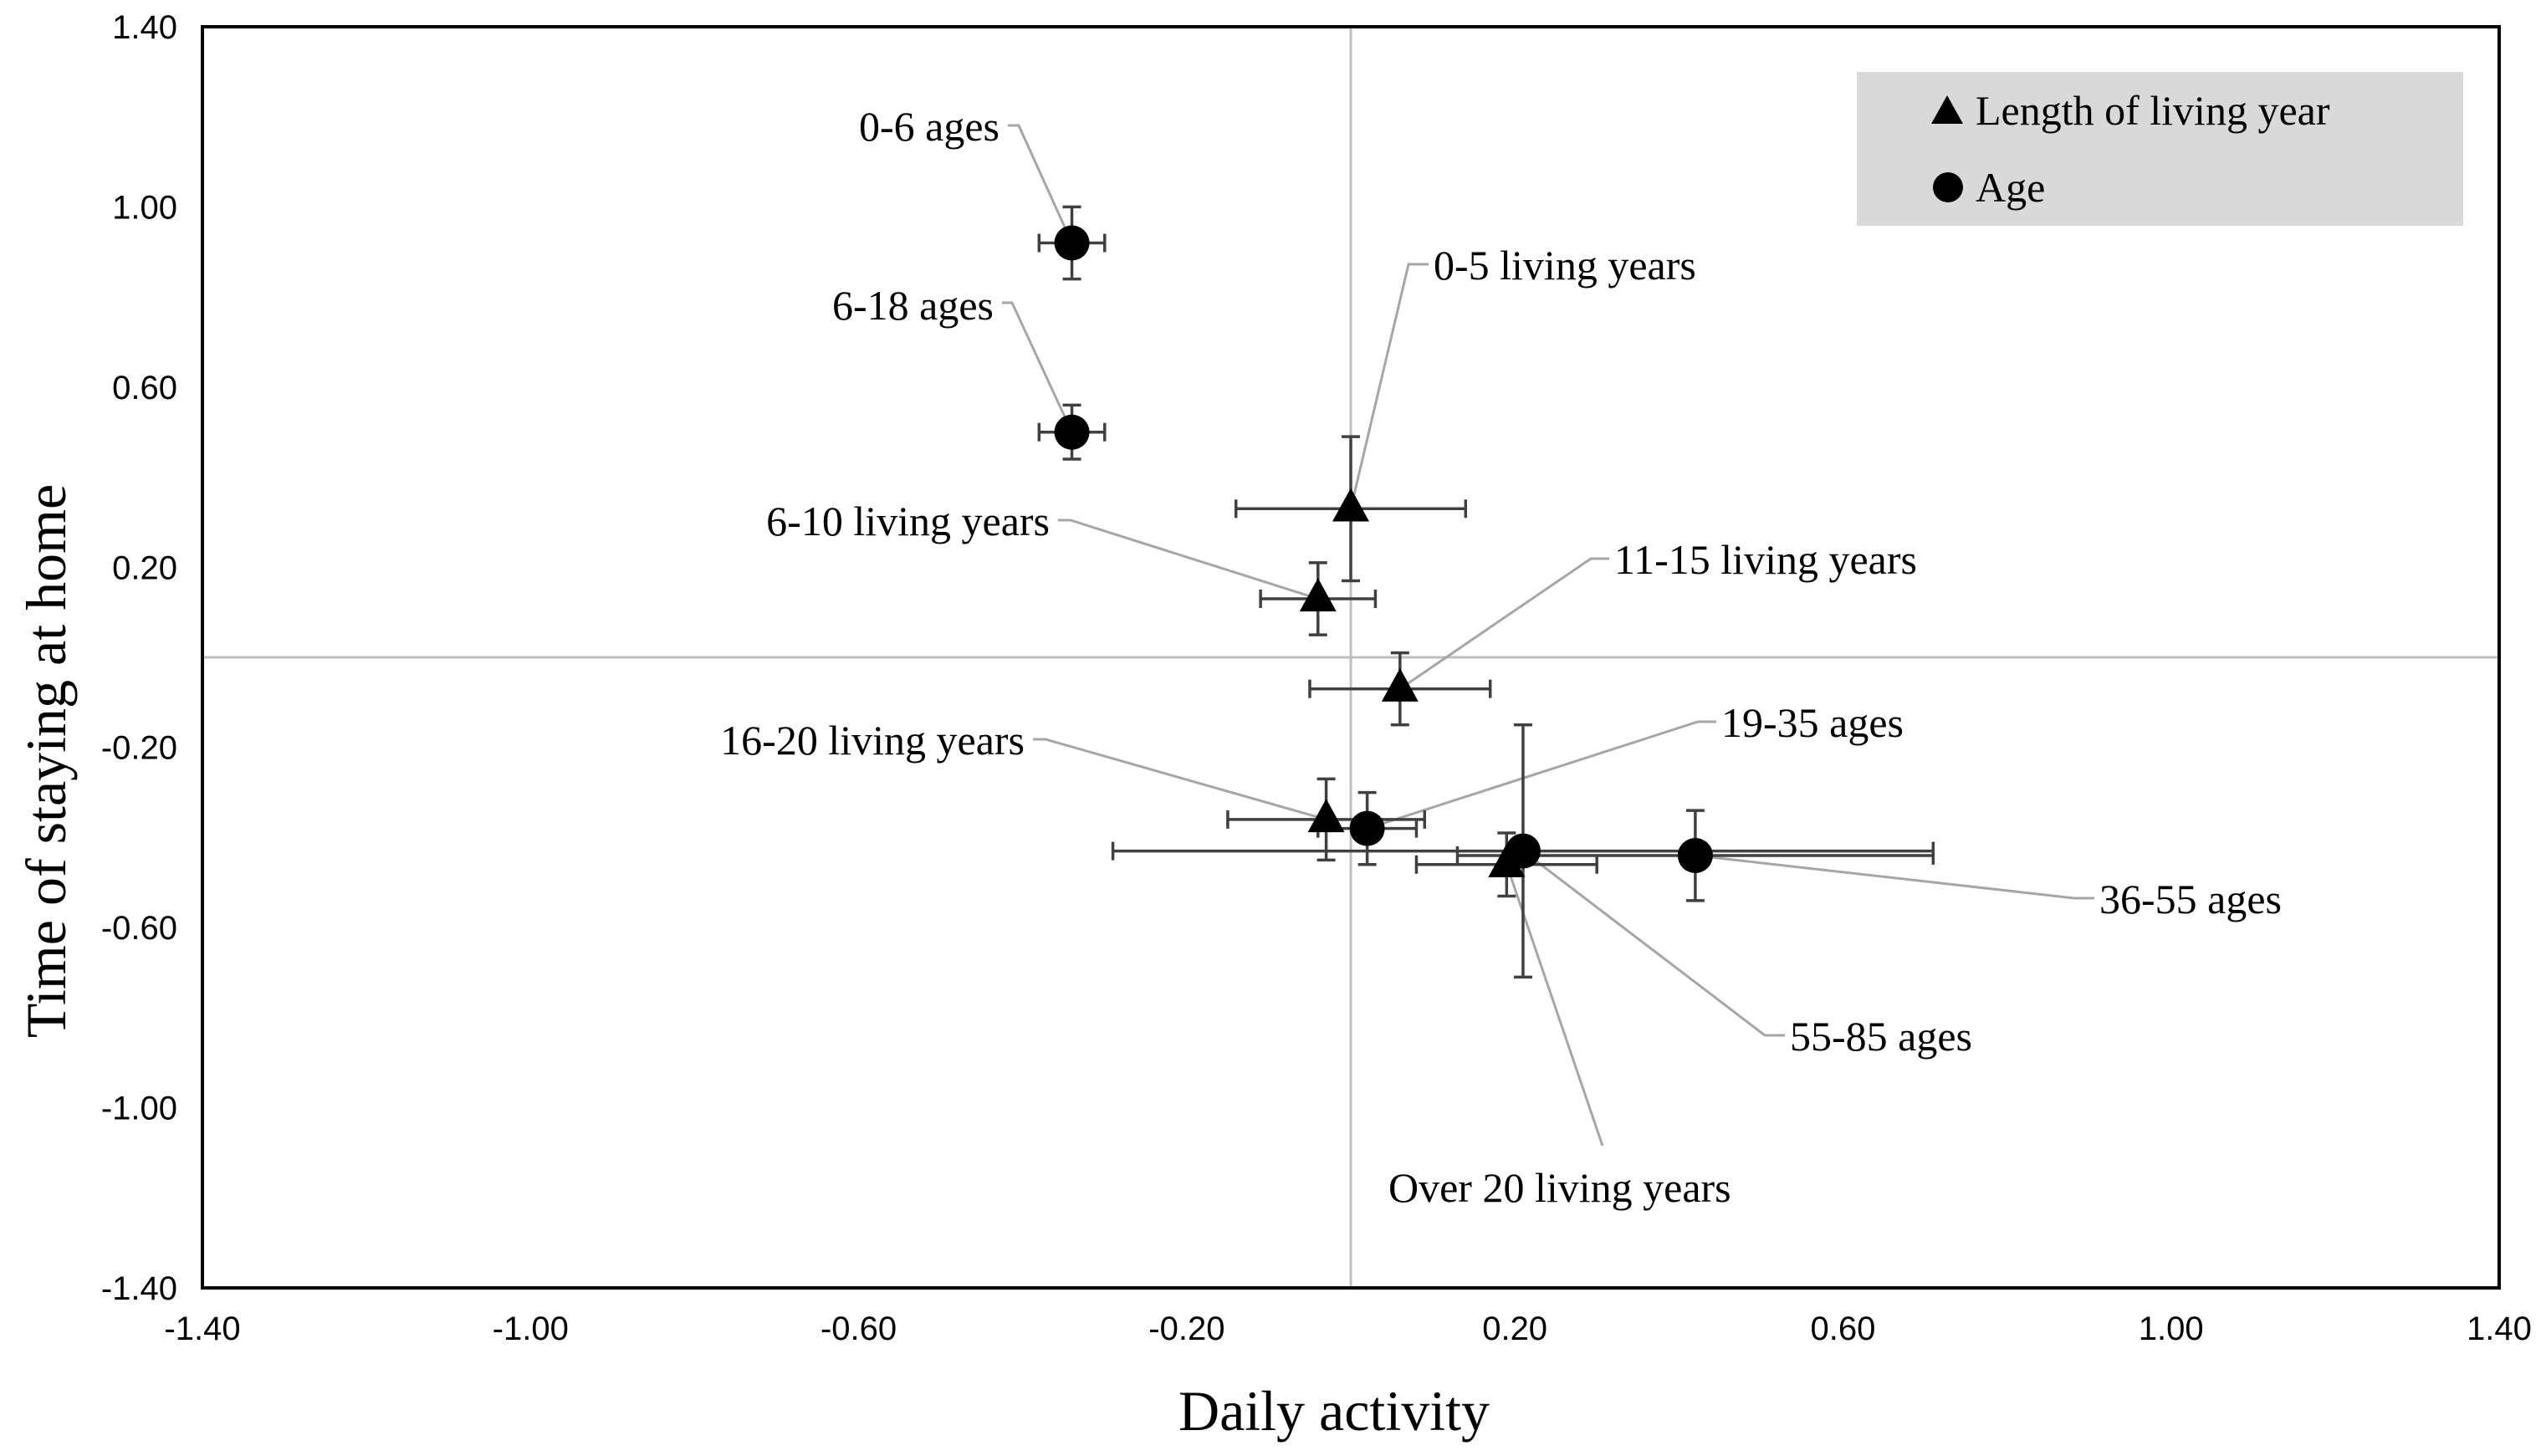  What do you see at coordinates (1367, 828) in the screenshot?
I see `circle-marker-19-35-ages` at bounding box center [1367, 828].